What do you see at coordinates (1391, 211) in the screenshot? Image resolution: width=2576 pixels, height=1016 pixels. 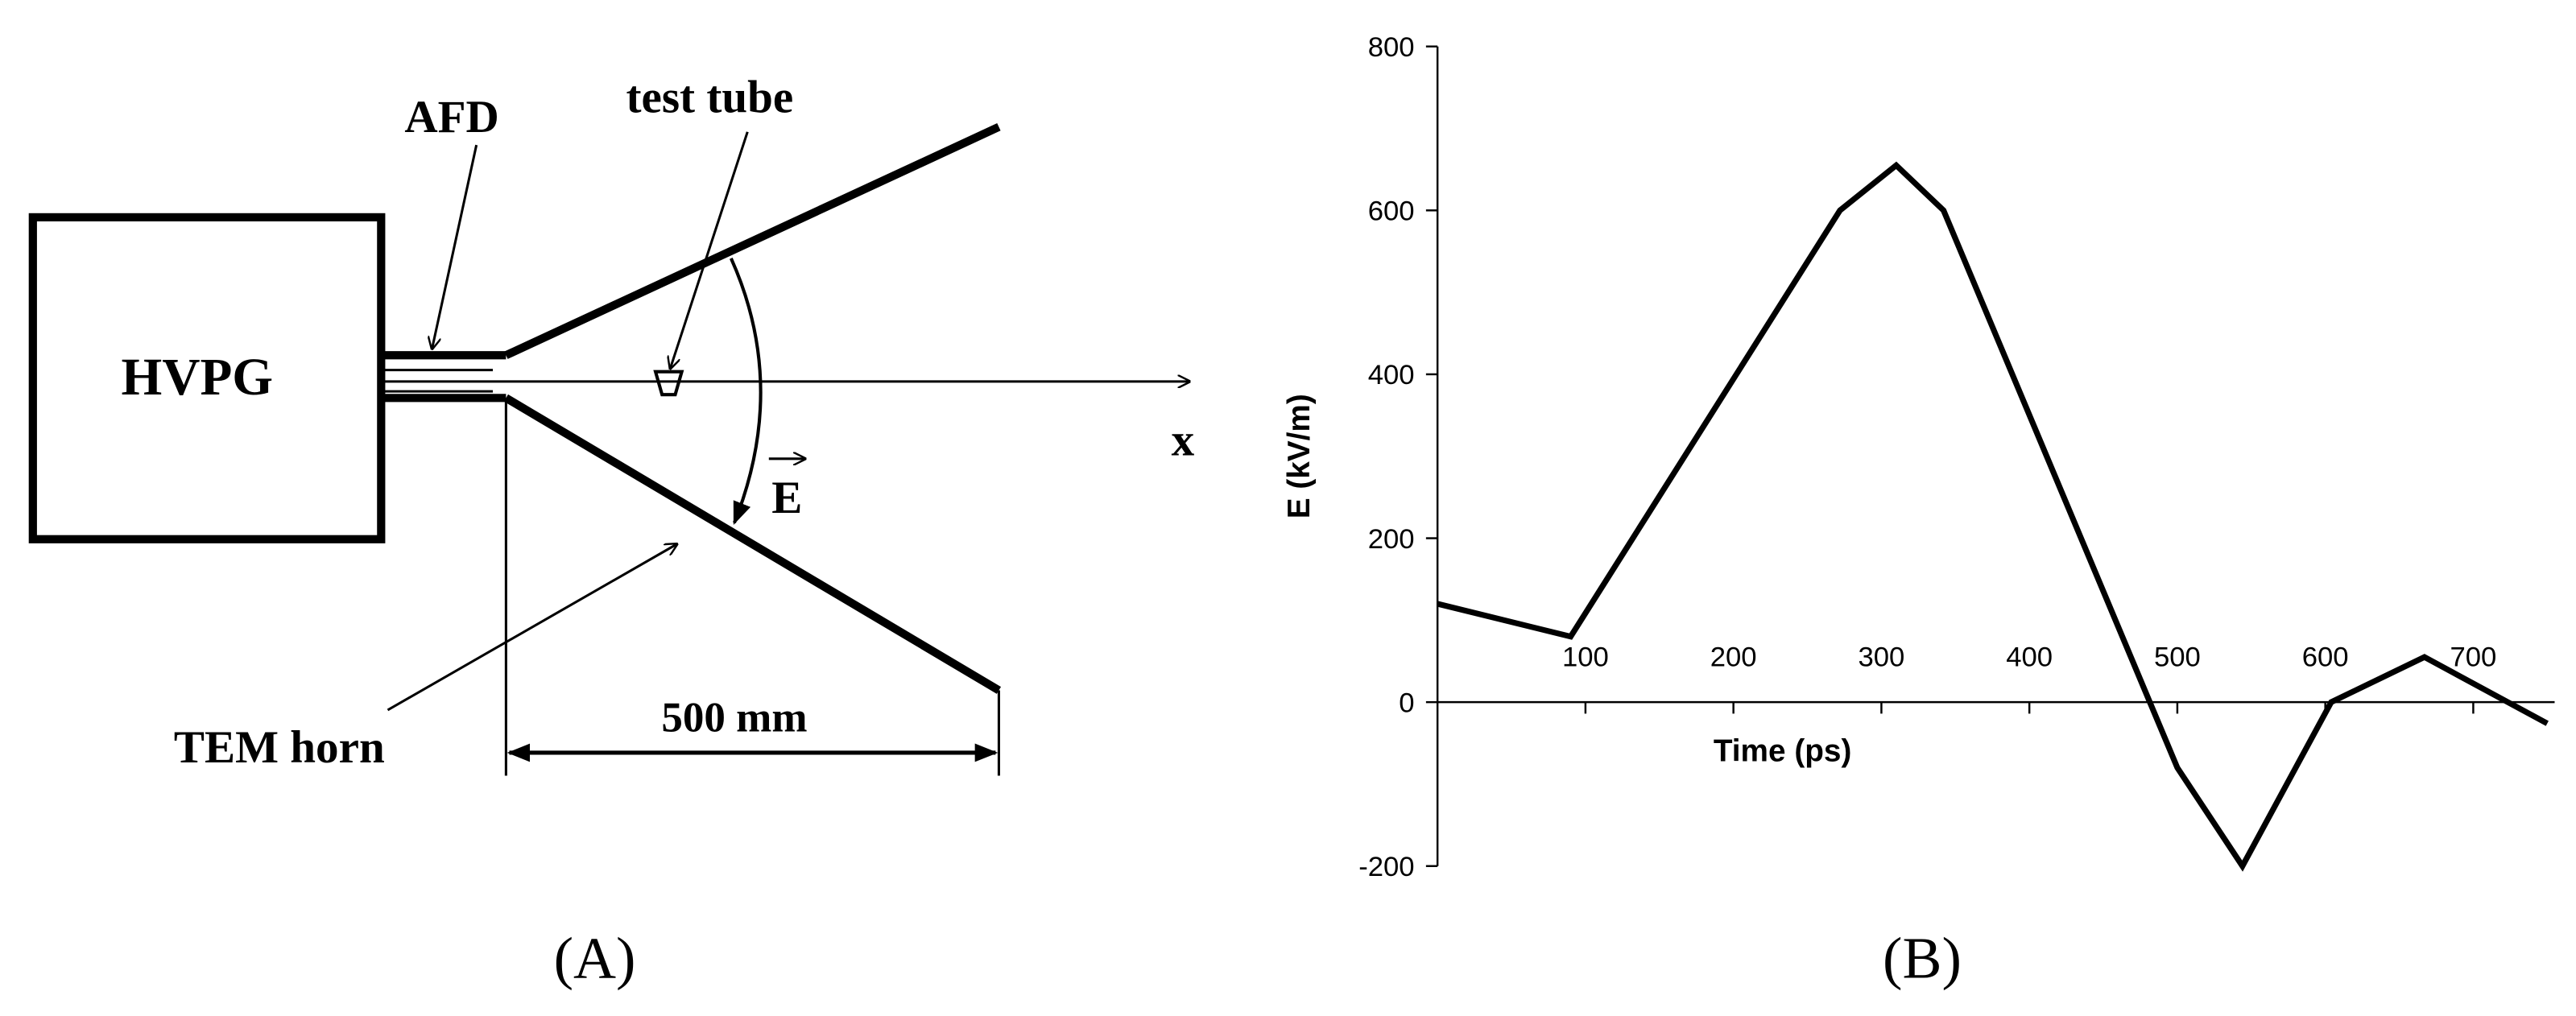 I see `y-tick-label: 600` at bounding box center [1391, 211].